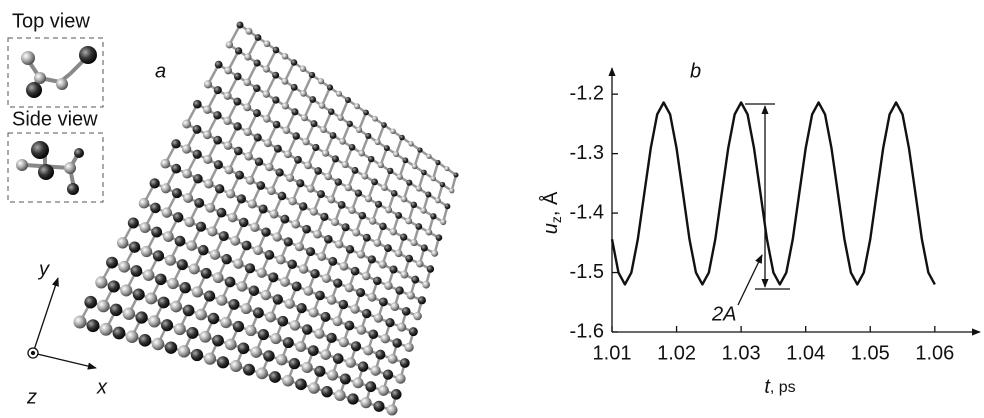  What do you see at coordinates (695, 71) in the screenshot?
I see `panel-label: b` at bounding box center [695, 71].